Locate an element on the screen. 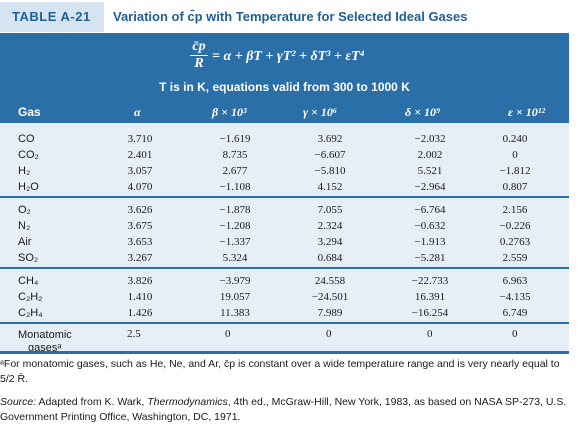 The height and width of the screenshot is (430, 577). table-bottom-rule is located at coordinates (284, 352).